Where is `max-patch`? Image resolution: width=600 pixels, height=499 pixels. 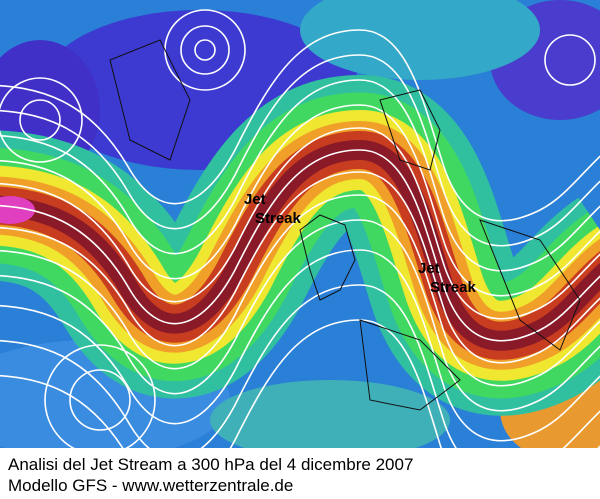
max-patch is located at coordinates (17, 210).